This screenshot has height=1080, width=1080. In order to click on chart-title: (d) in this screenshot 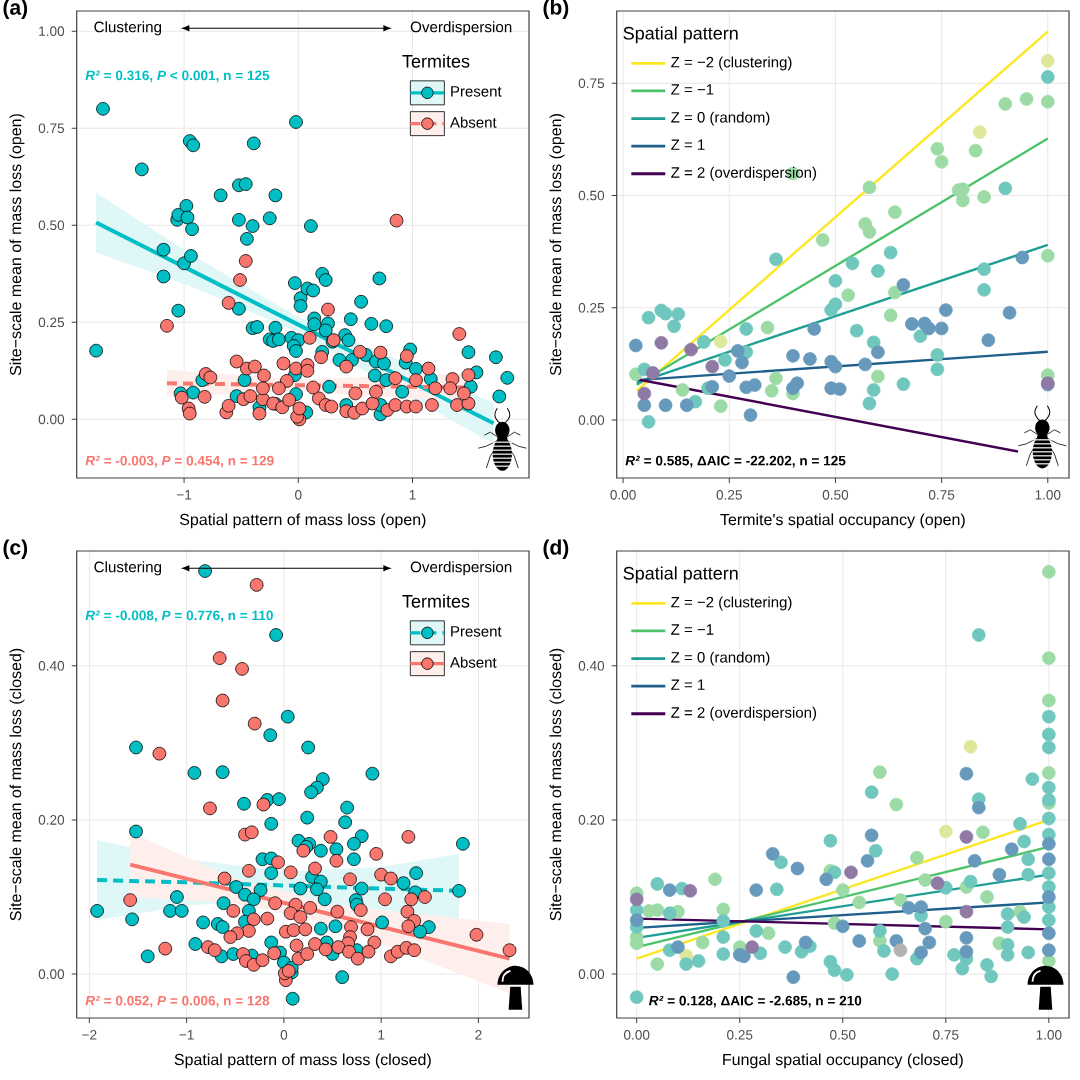, I will do `click(556, 549)`.